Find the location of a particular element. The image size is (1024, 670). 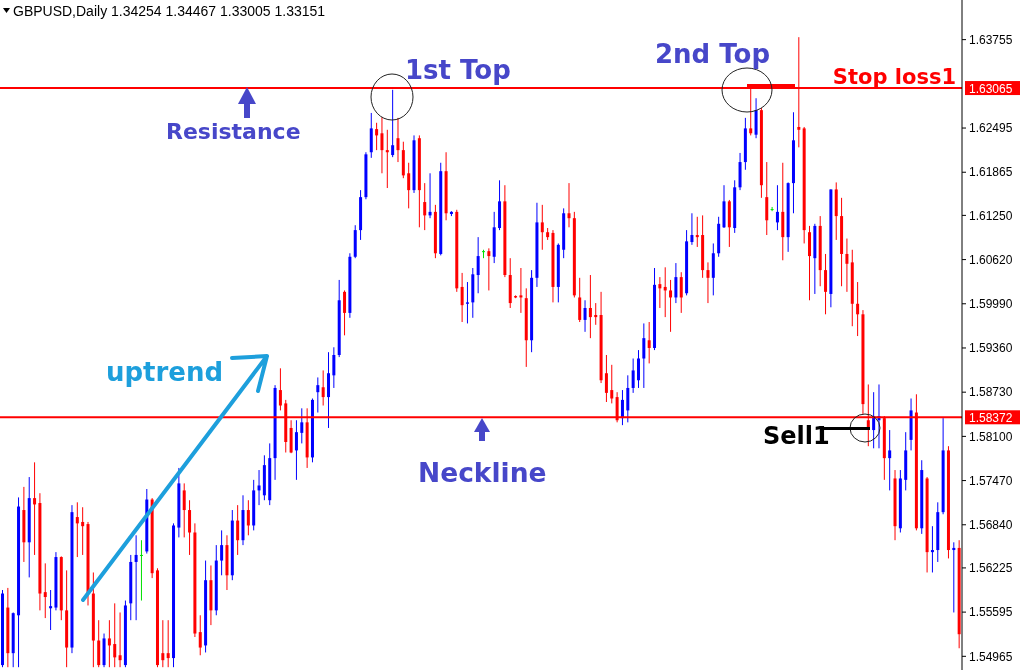

annotation: Sell1 is located at coordinates (796, 436).